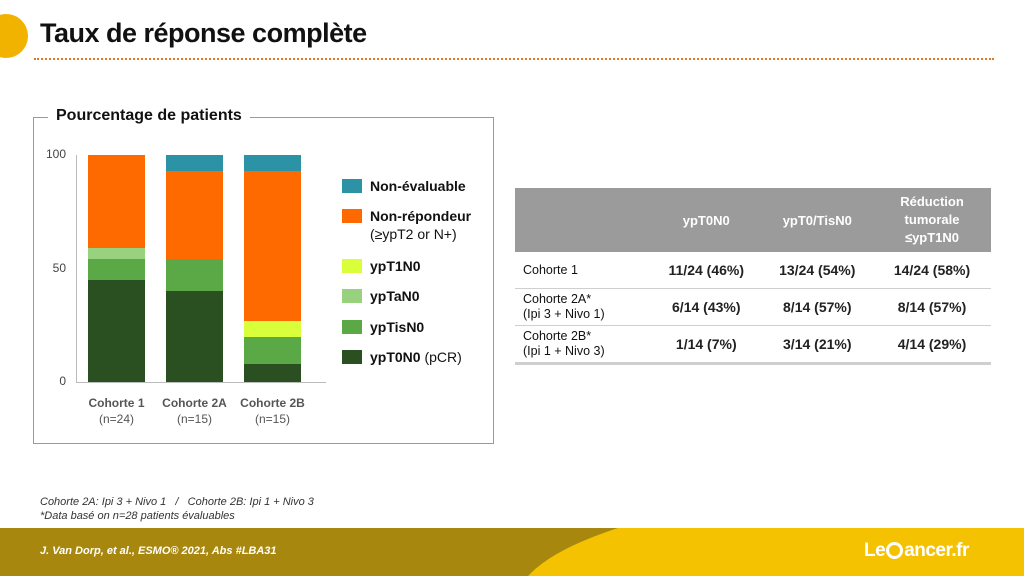  Describe the element at coordinates (116, 403) in the screenshot. I see `x-category-label: Cohorte 1` at that location.